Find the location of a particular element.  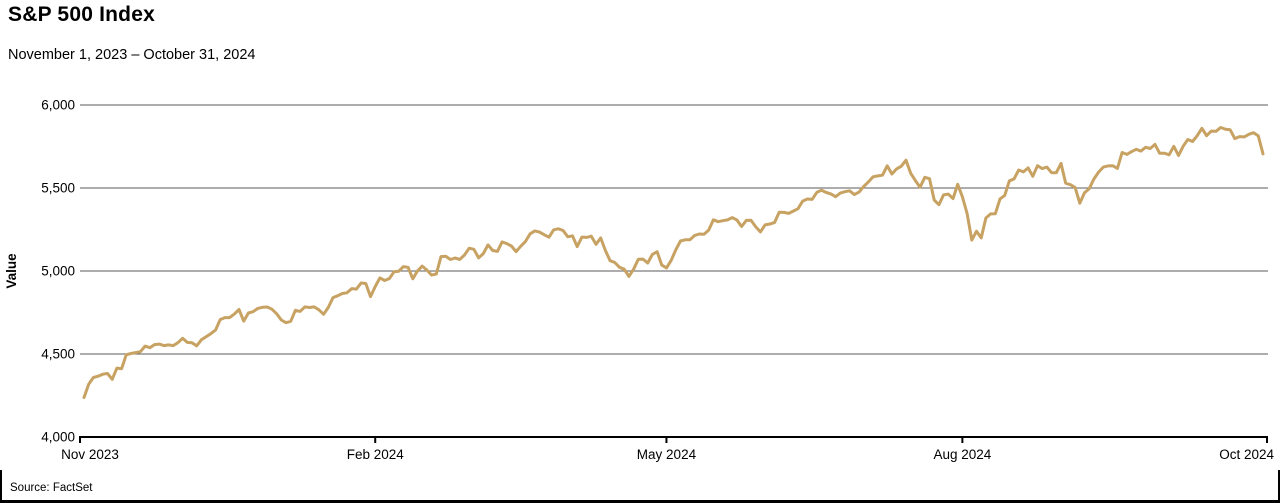

x-tick-label: Oct 2024 is located at coordinates (1246, 454).